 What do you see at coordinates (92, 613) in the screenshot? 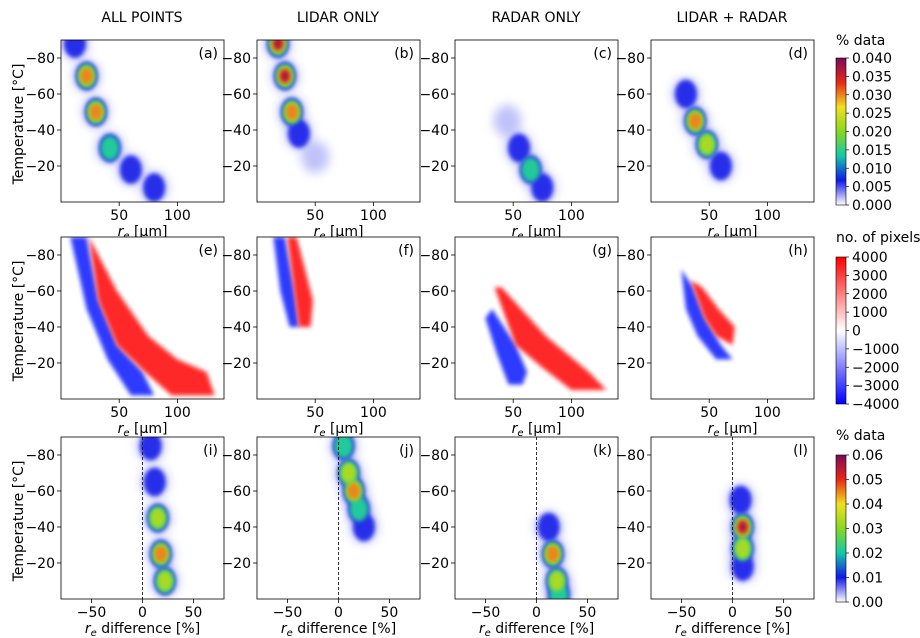
I see `xtick-label: −50` at bounding box center [92, 613].